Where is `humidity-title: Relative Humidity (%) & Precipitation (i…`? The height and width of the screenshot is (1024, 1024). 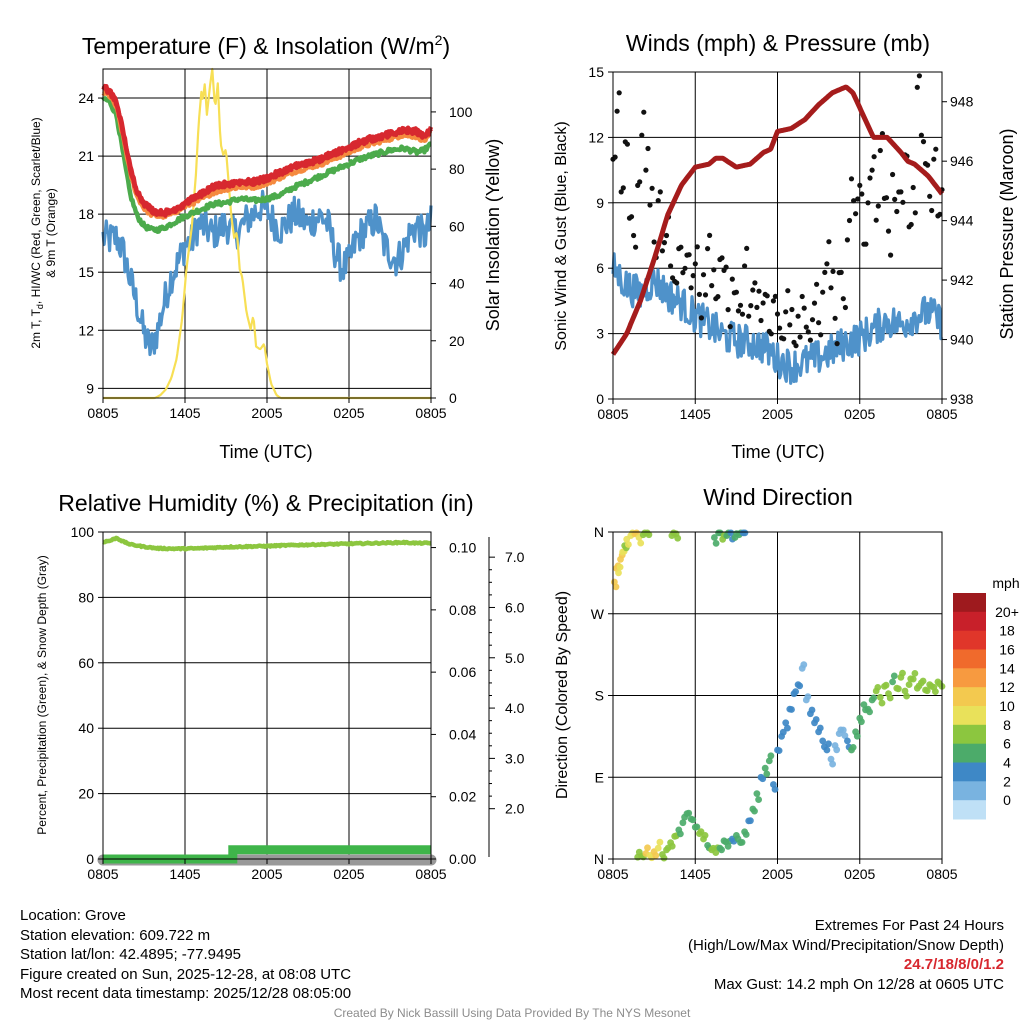 humidity-title: Relative Humidity (%) & Precipitation (i… is located at coordinates (265, 503).